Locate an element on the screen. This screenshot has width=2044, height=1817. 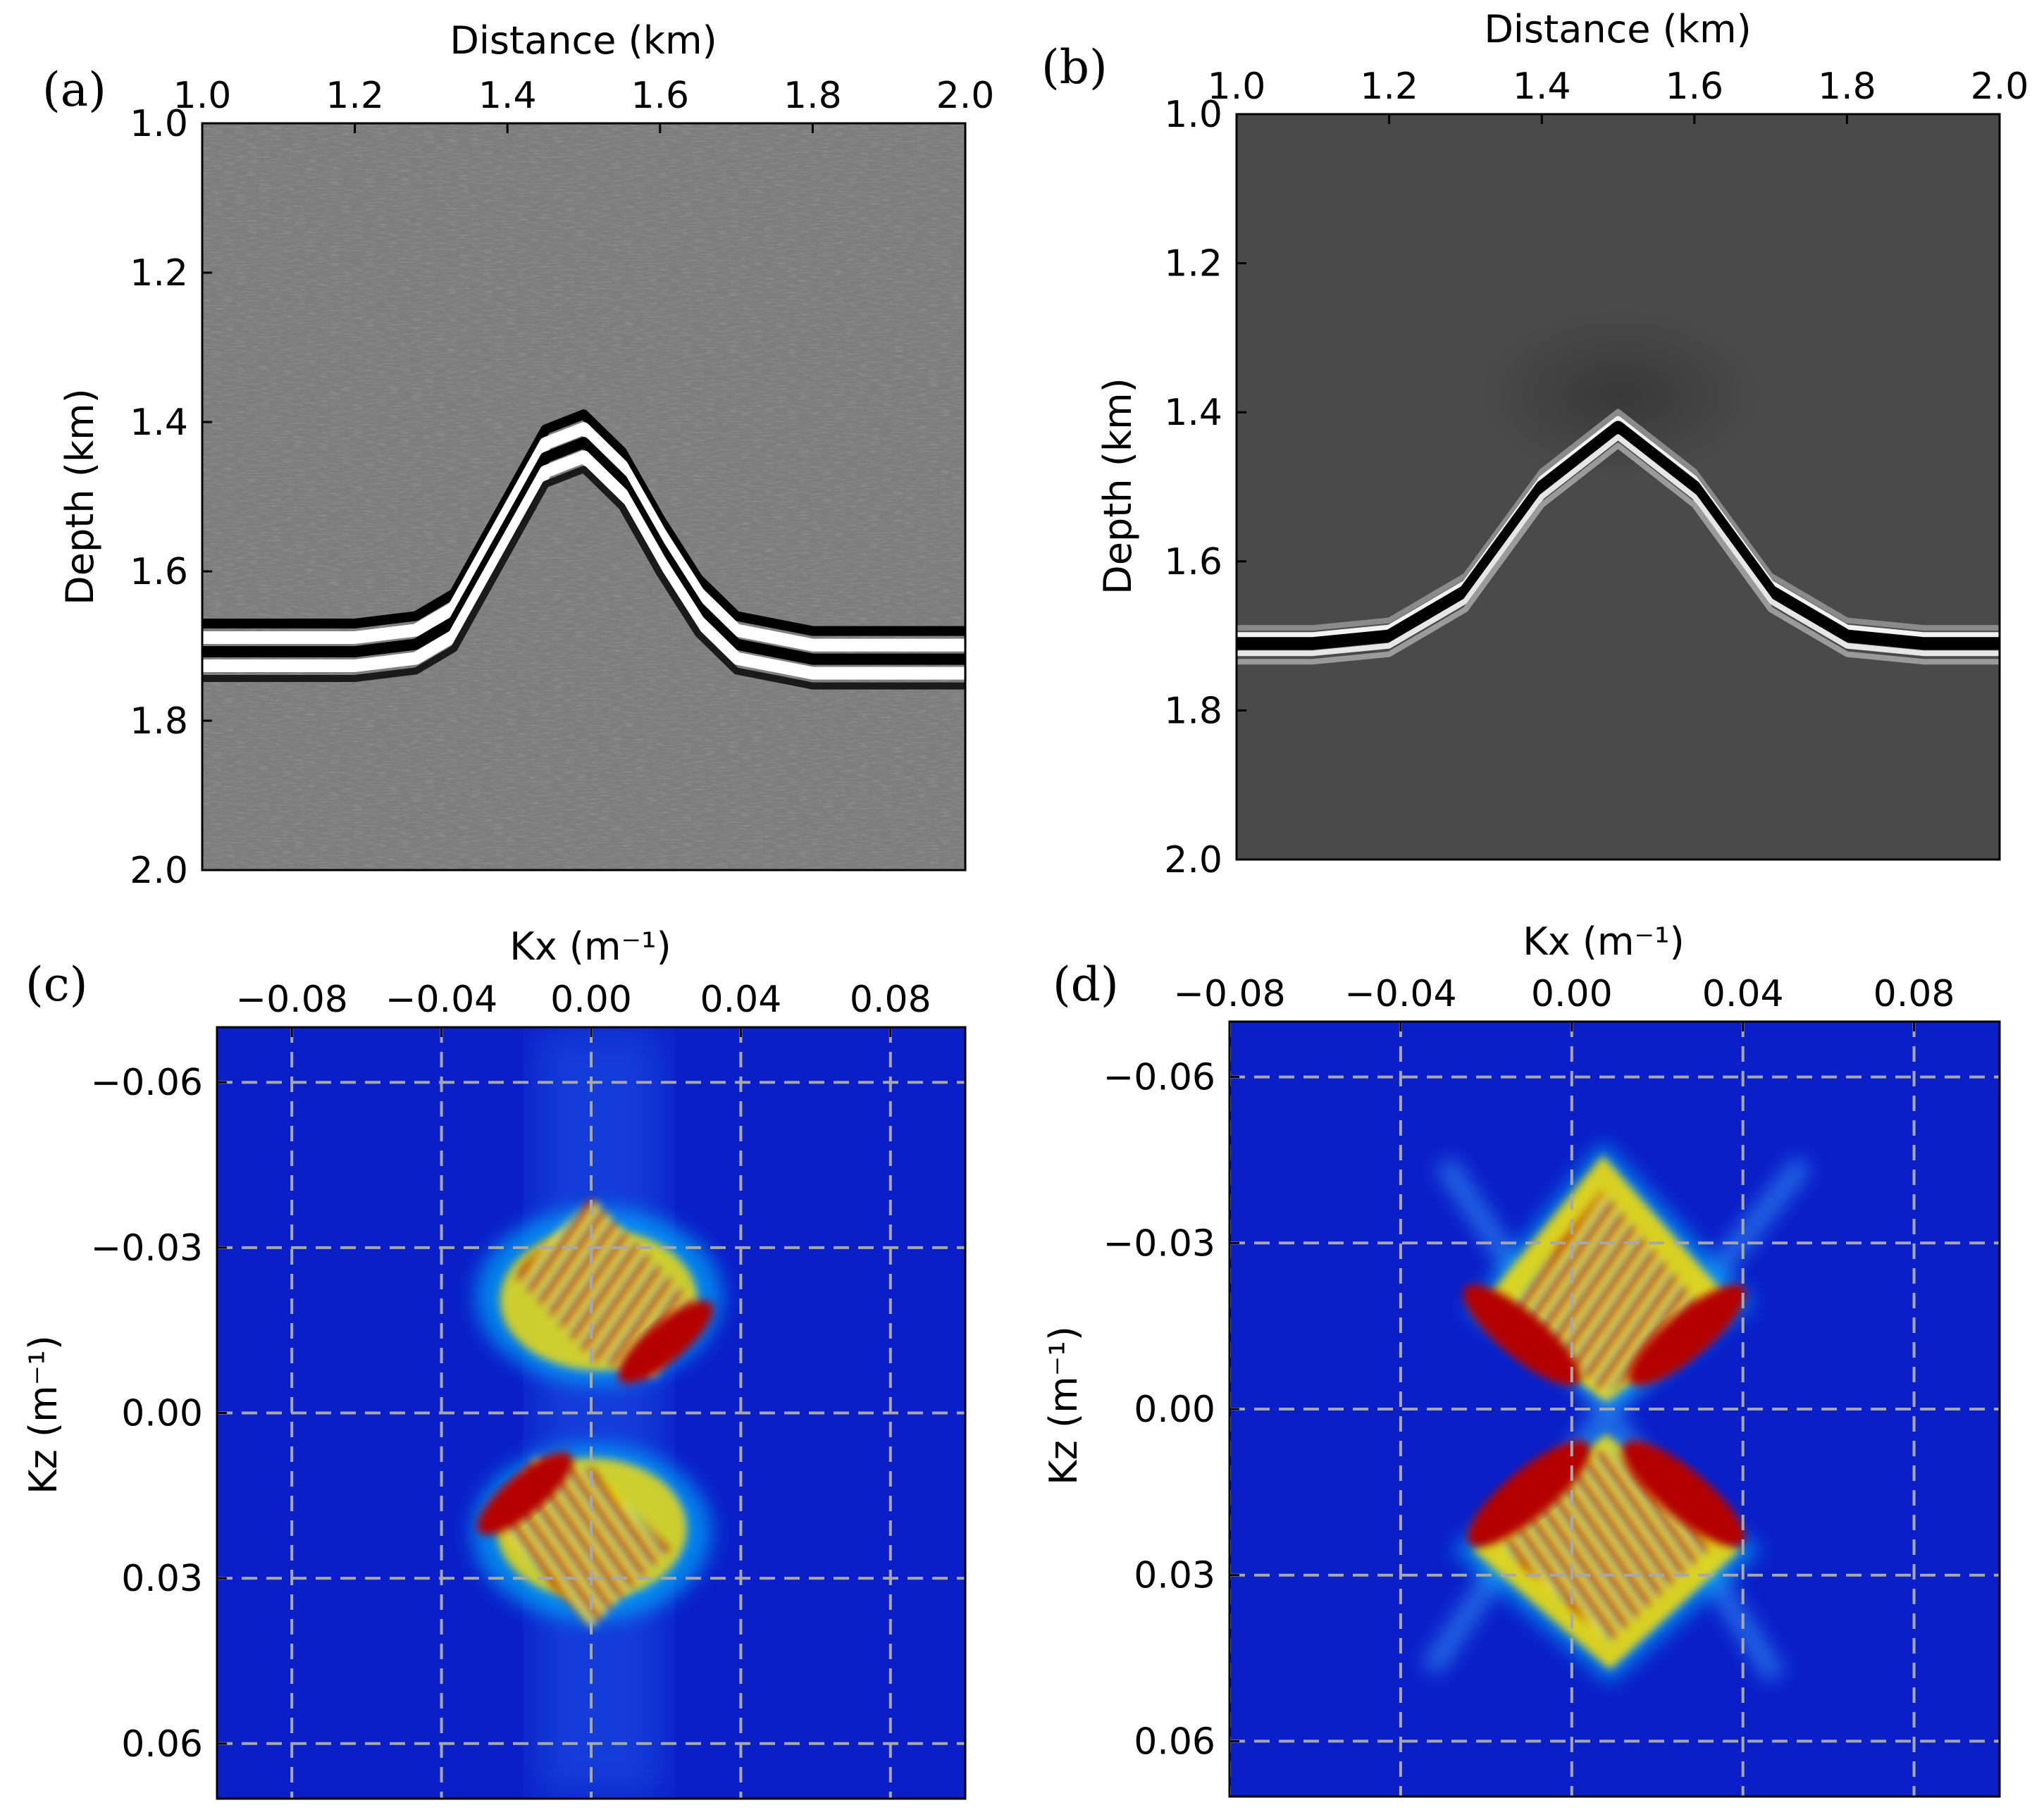
panel-a-reflector is located at coordinates (583, 550).